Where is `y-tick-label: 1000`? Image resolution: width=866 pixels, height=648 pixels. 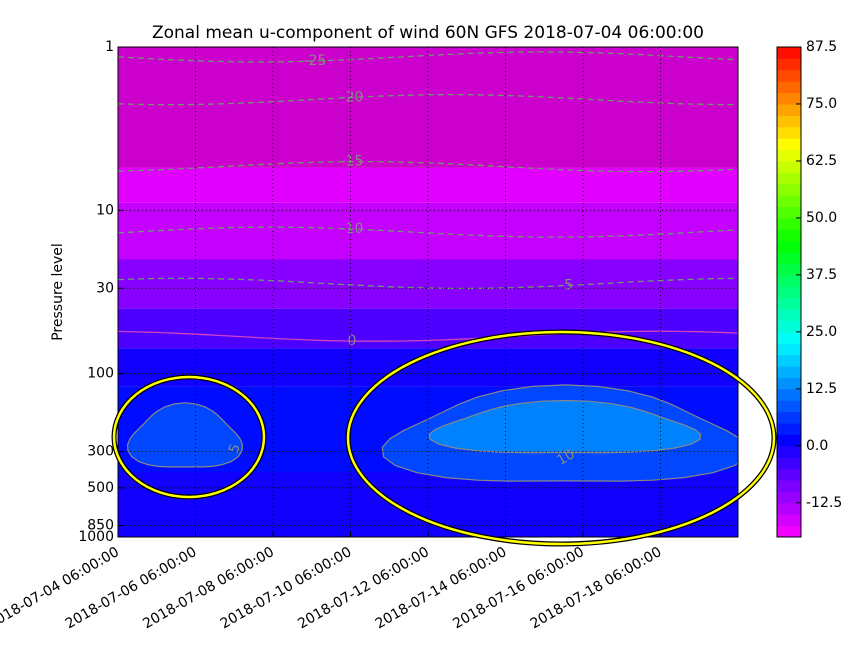 y-tick-label: 1000 is located at coordinates (96, 537).